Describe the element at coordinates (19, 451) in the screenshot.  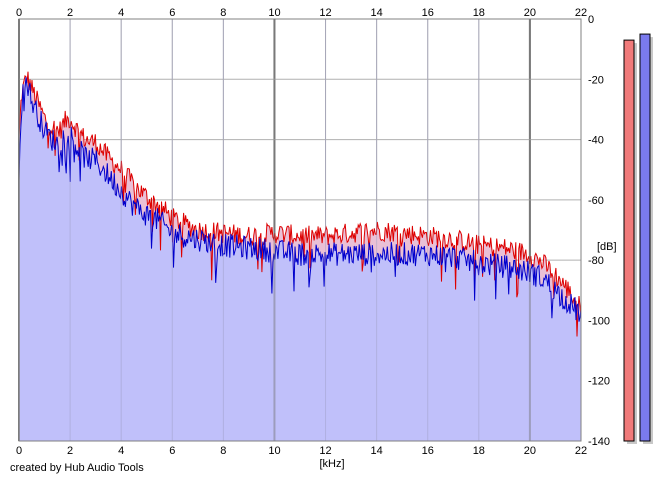
I see `x-tick-label-bottom: 0` at that location.